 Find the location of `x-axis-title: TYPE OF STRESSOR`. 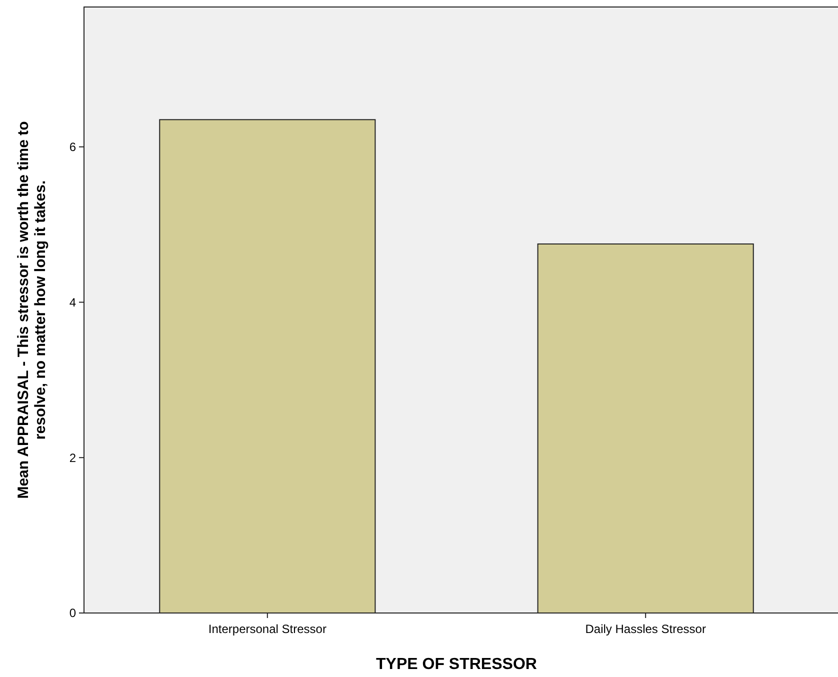

x-axis-title: TYPE OF STRESSOR is located at coordinates (457, 664).